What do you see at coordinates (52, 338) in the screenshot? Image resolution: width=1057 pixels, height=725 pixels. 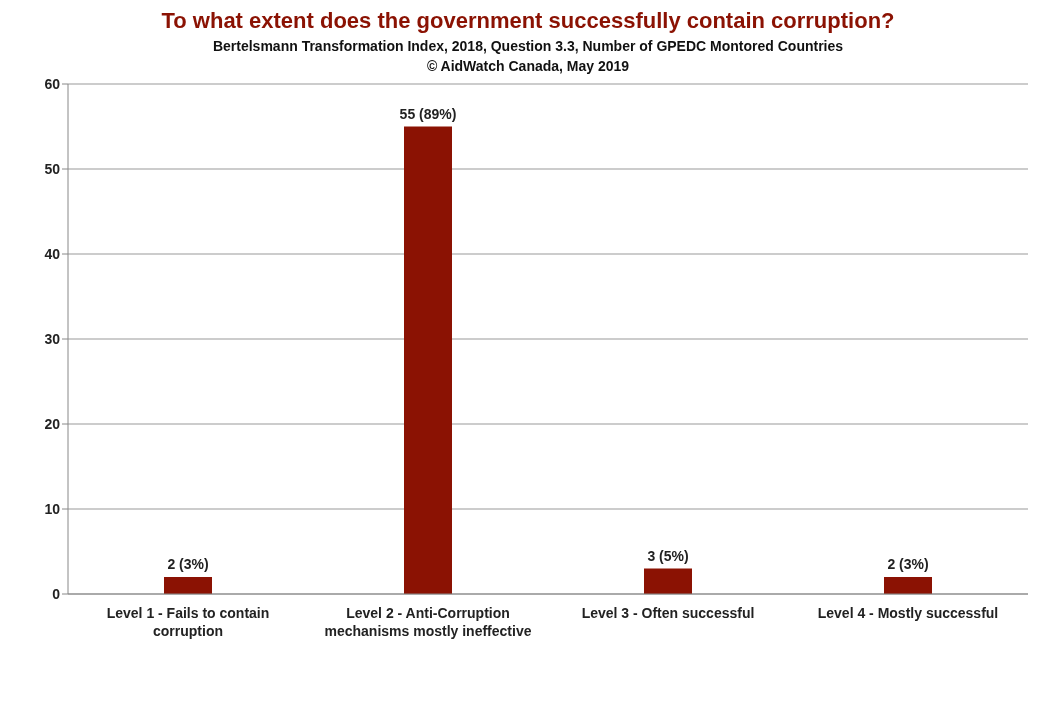 I see `y-tick-label: 30` at bounding box center [52, 338].